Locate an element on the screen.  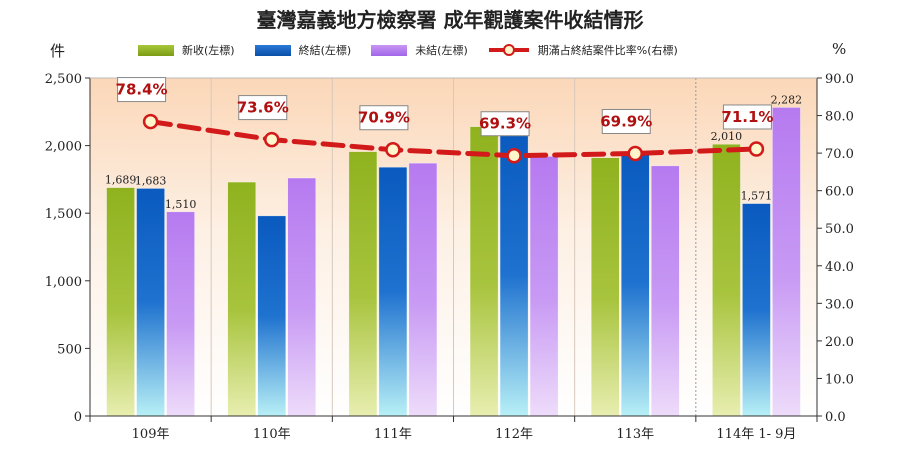
left-tick-label: 2,000 is located at coordinates (63, 147).